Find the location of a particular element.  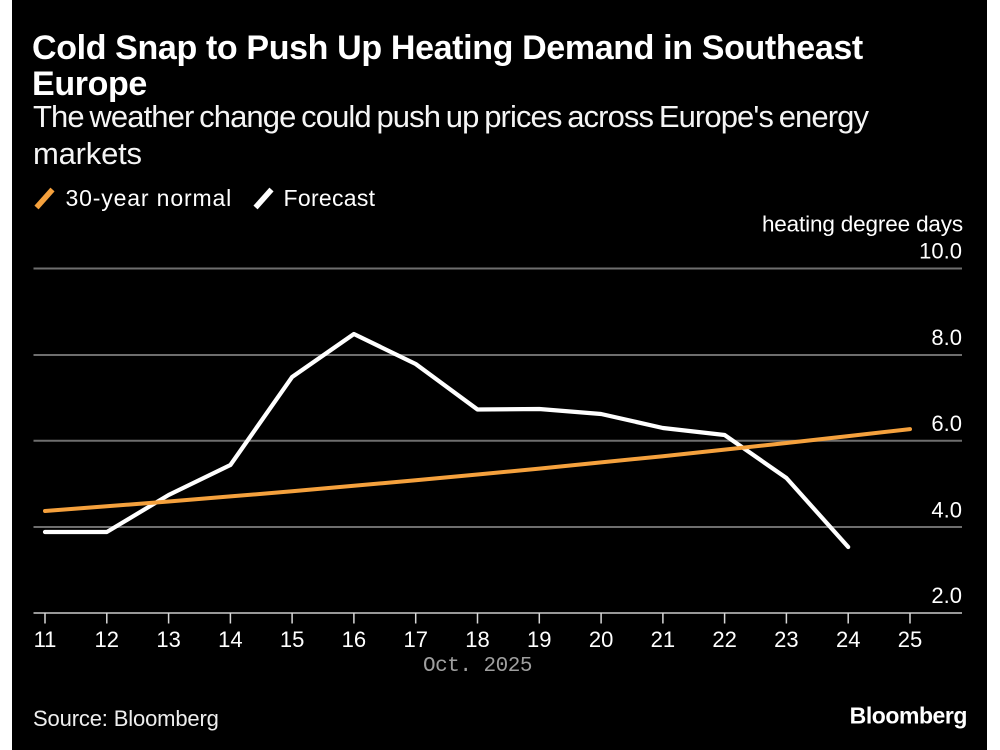

svg-text: Bloomberg is located at coordinates (908, 716).